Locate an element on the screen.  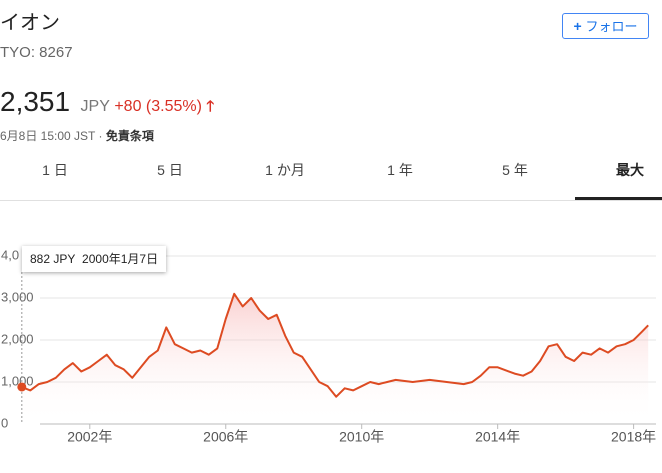
follow-label: フォロー is located at coordinates (611, 26).